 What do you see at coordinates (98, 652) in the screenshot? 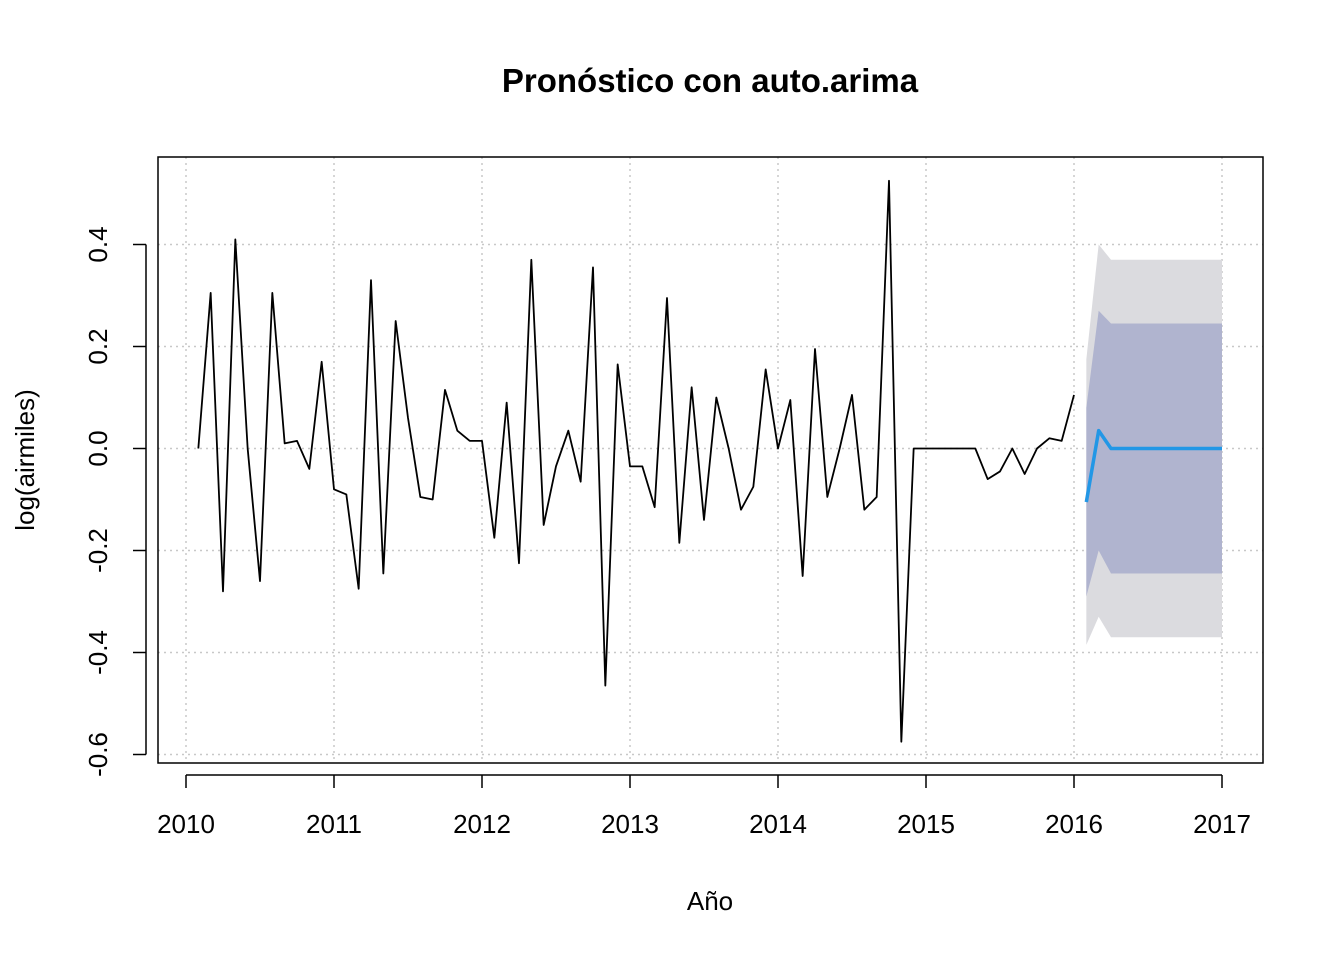
I see `y-tick-label: -0.4` at bounding box center [98, 652].